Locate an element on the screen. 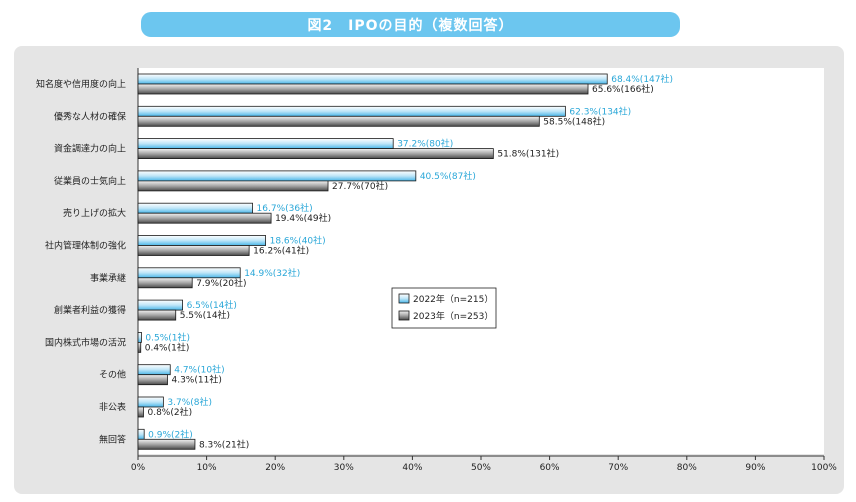 Image resolution: width=856 pixels, height=502 pixels. data-label: 4.3%(11社) is located at coordinates (196, 380).